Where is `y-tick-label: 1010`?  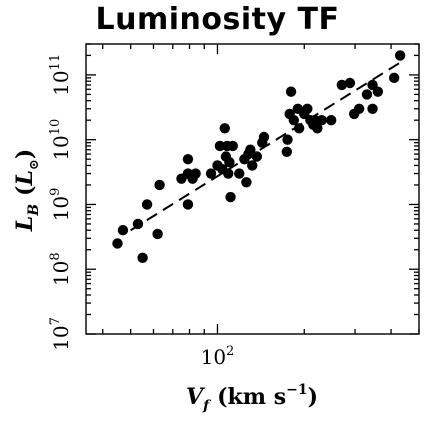
y-tick-label: 1010 is located at coordinates (60, 140).